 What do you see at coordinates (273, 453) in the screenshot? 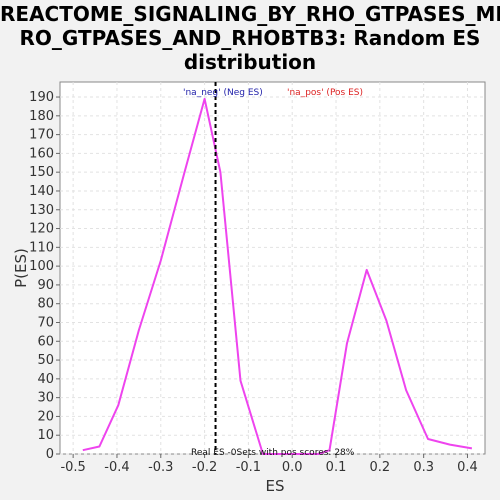
I see `real-es-annotation: Real ES -0Sets with pos scores: 28%` at bounding box center [273, 453].